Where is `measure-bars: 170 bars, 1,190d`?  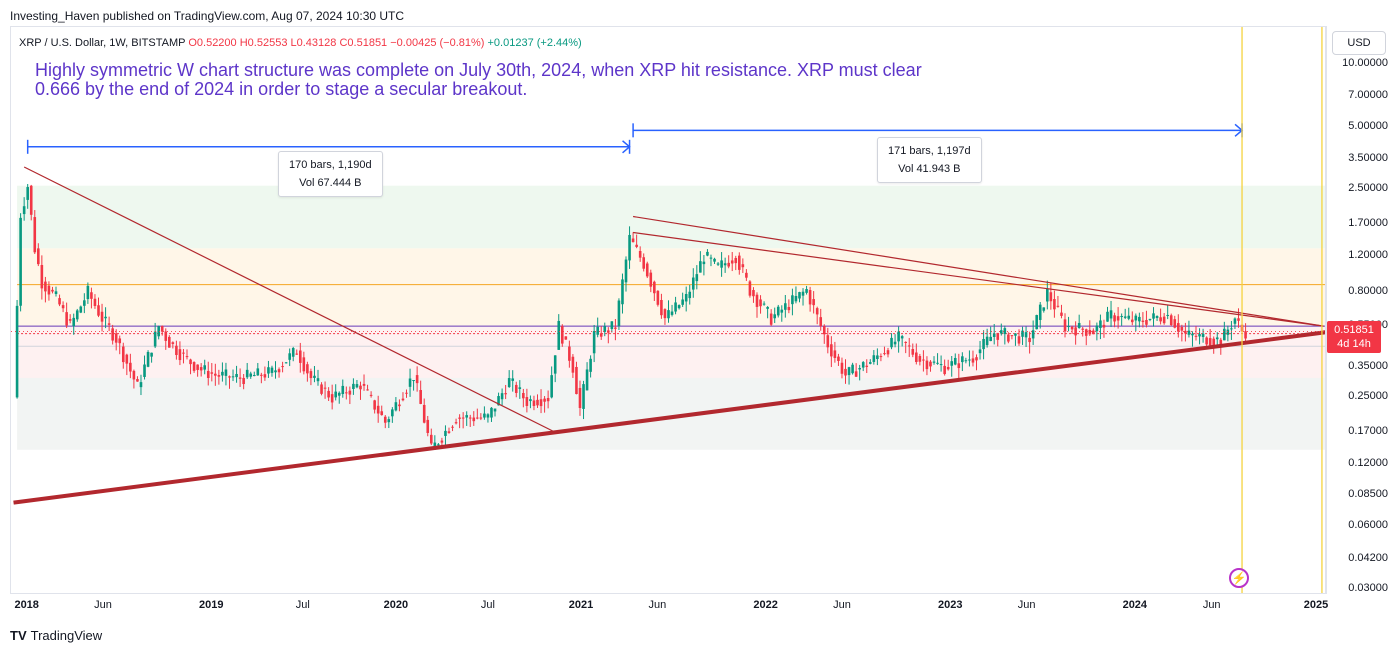 measure-bars: 170 bars, 1,190d is located at coordinates (330, 165).